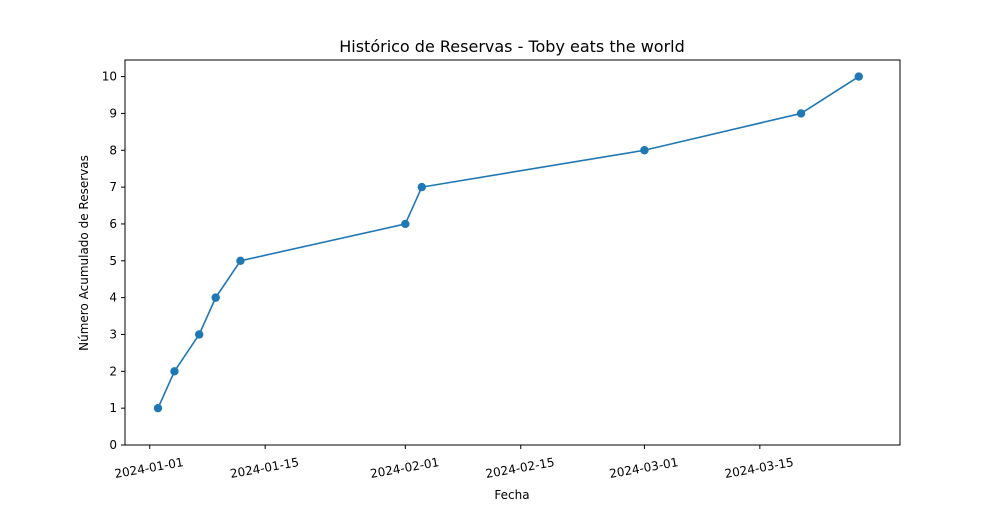  Describe the element at coordinates (113, 334) in the screenshot. I see `y-tick-label: 3` at that location.